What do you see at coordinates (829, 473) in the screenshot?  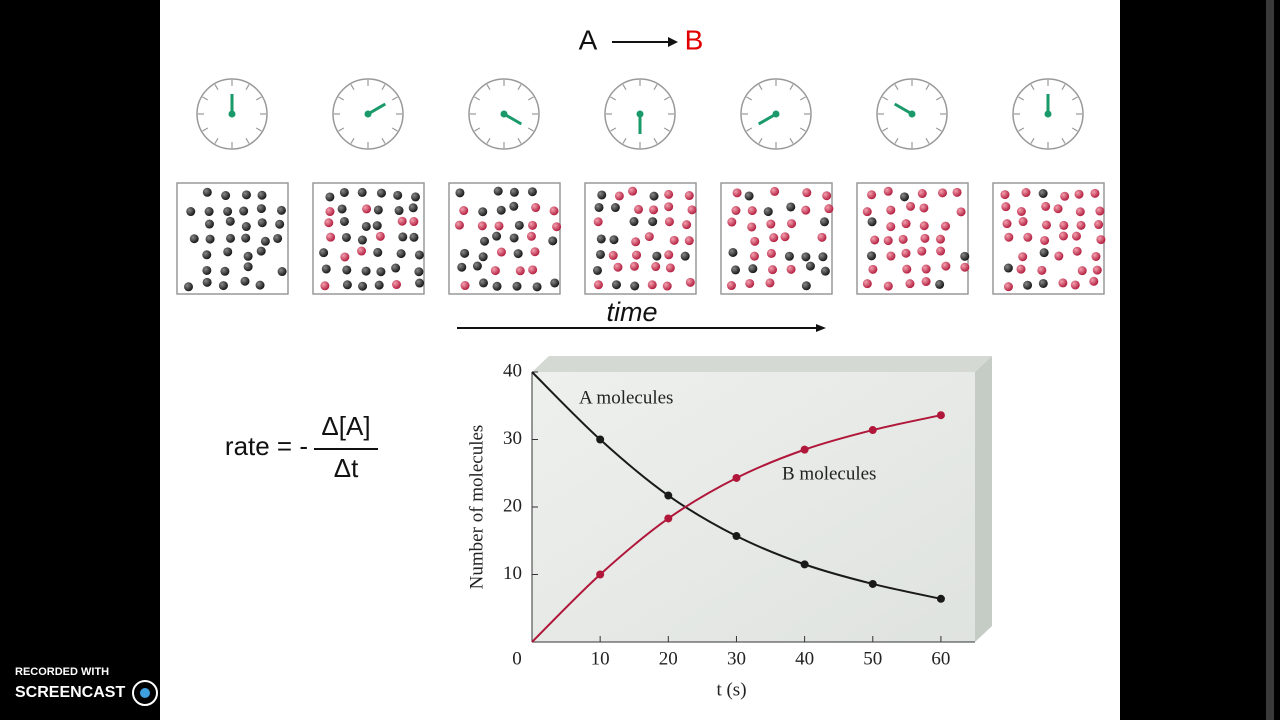 I see `series-label: B molecules` at bounding box center [829, 473].